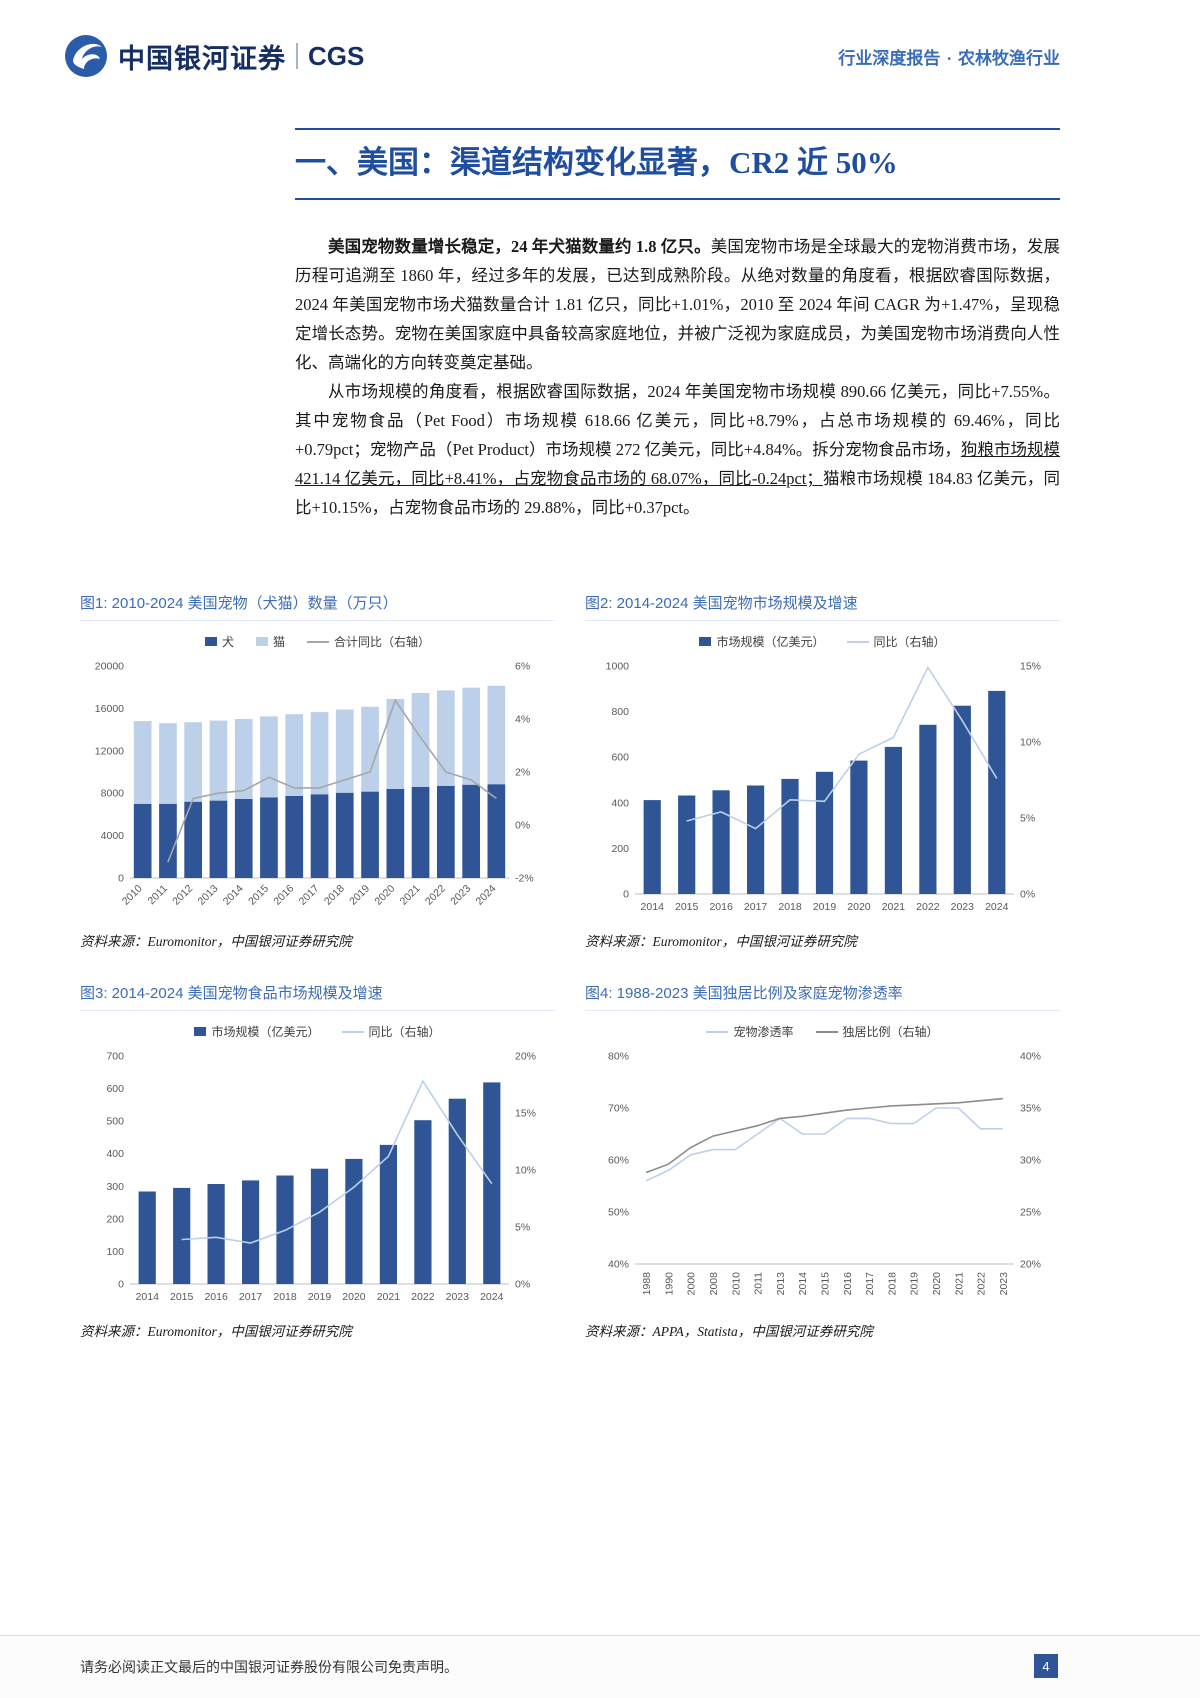 This screenshot has width=1200, height=1698. What do you see at coordinates (1030, 667) in the screenshot?
I see `svg-text: 15%` at bounding box center [1030, 667].